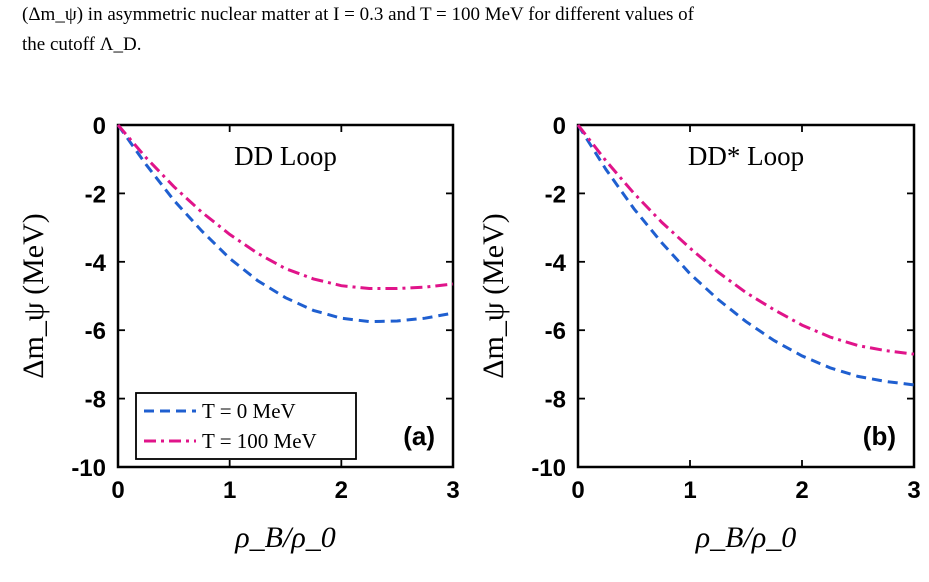  What do you see at coordinates (117, 490) in the screenshot?
I see `panel-a-x-tick-label: 0` at bounding box center [117, 490].